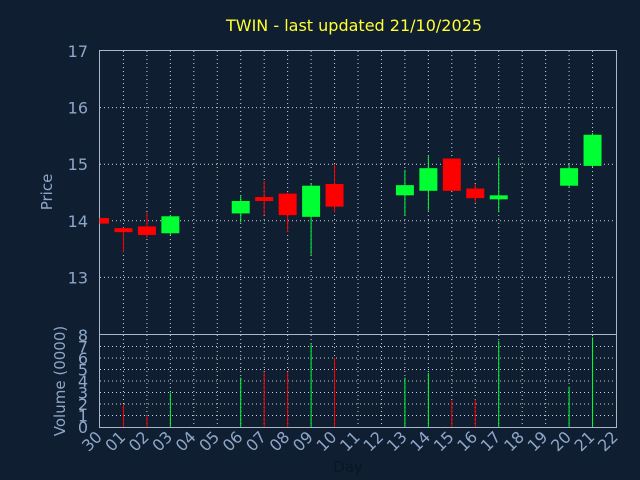 The image size is (640, 480). I want to click on volume-axis-label: Volume (0000), so click(60, 381).